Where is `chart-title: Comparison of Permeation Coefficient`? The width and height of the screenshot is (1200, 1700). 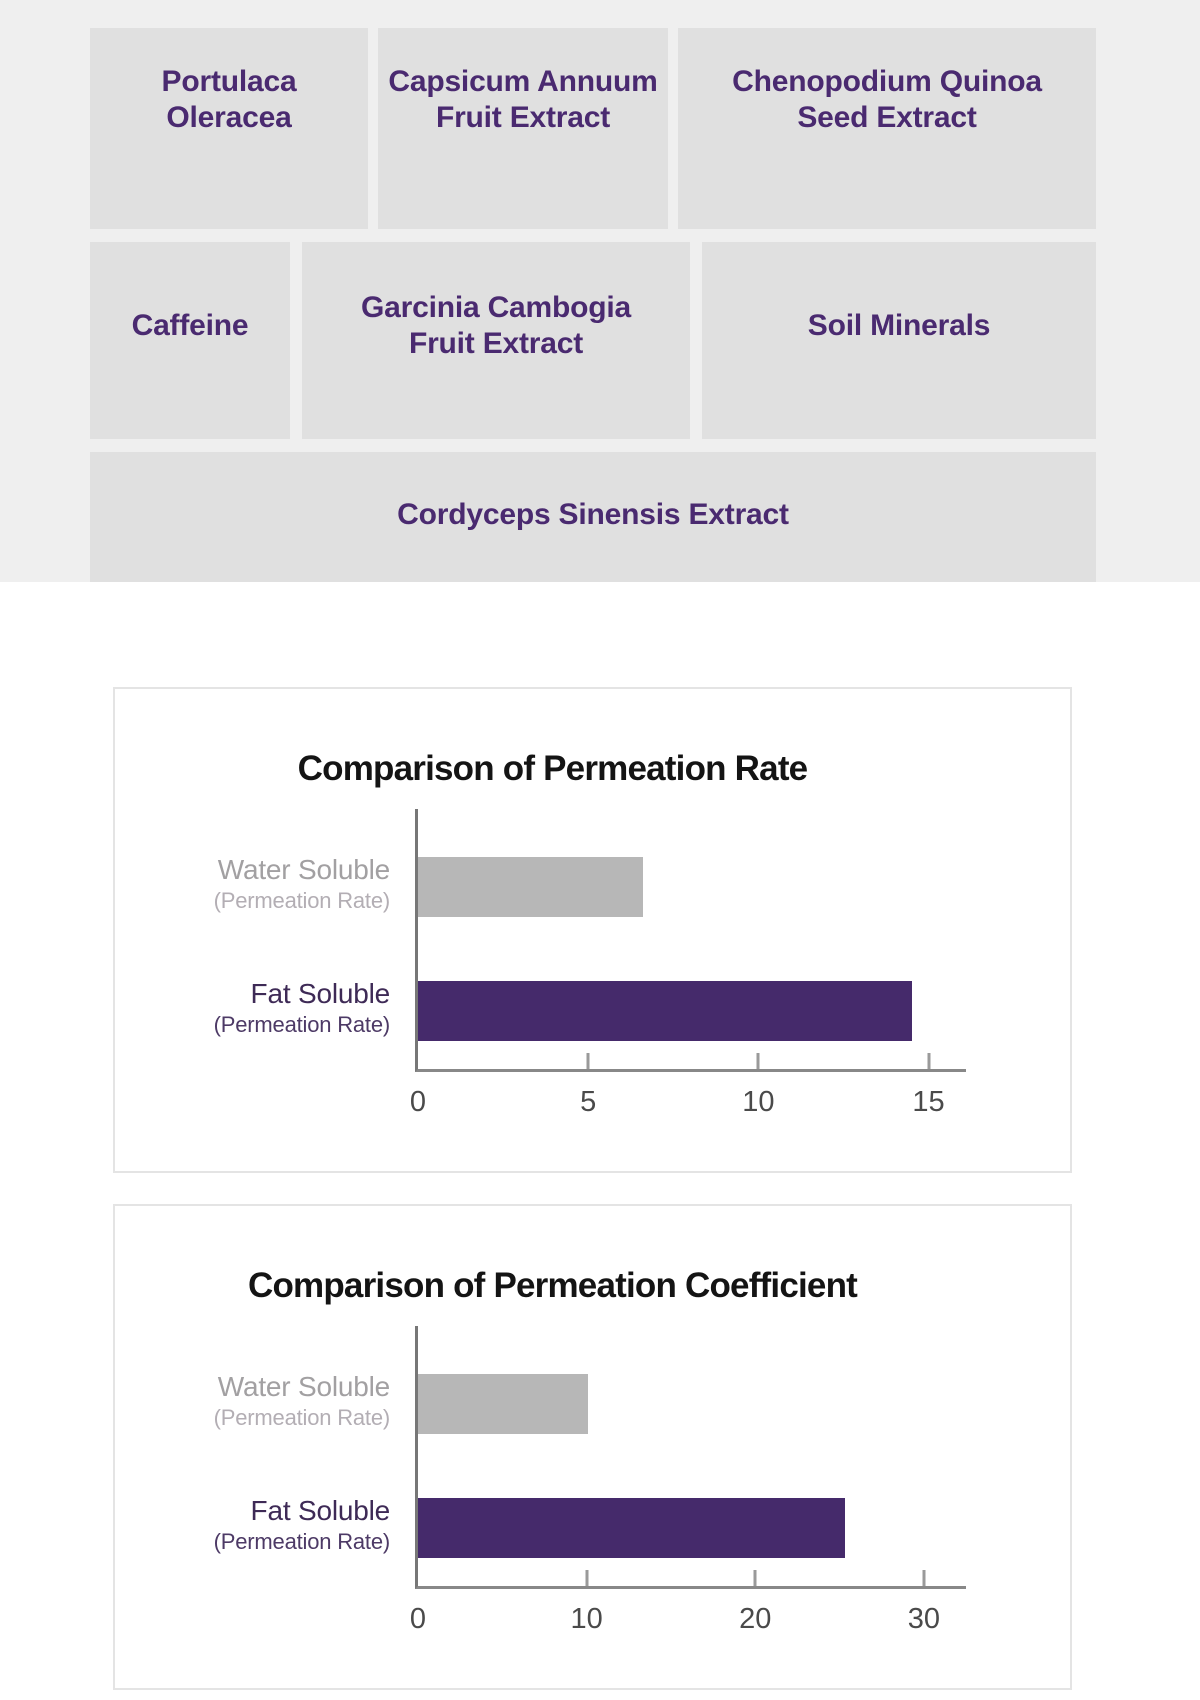
chart-title: Comparison of Permeation Coefficient is located at coordinates (552, 1285).